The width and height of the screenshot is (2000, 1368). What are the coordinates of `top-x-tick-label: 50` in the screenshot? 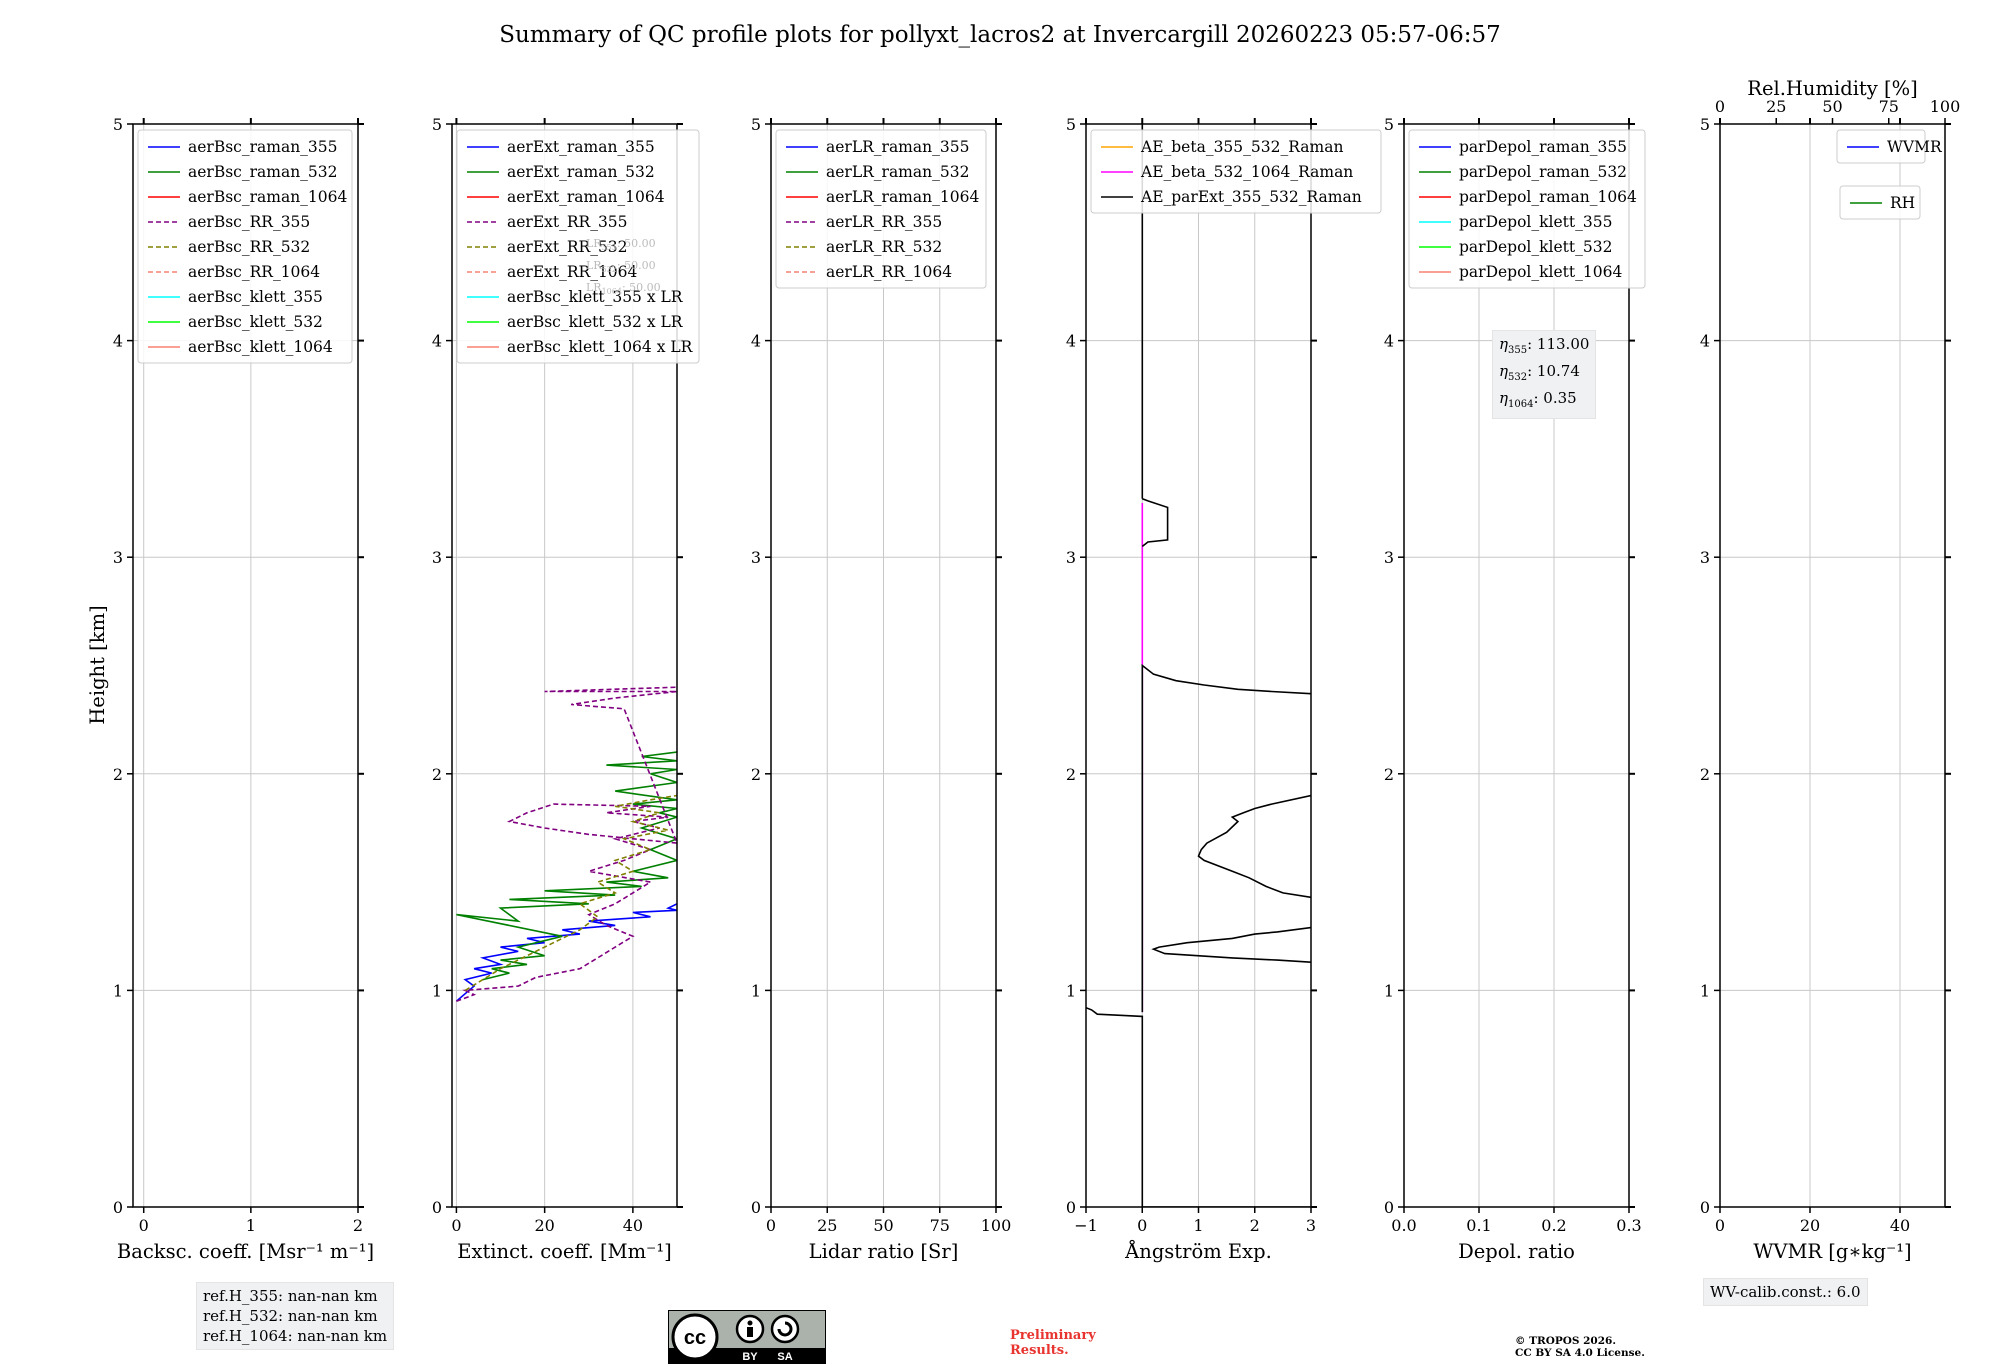 It's located at (1832, 106).